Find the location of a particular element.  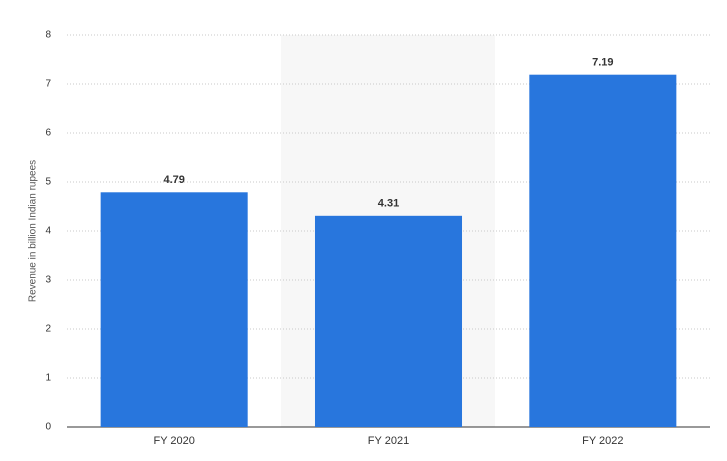

y-tick-label: 4 is located at coordinates (48, 231).